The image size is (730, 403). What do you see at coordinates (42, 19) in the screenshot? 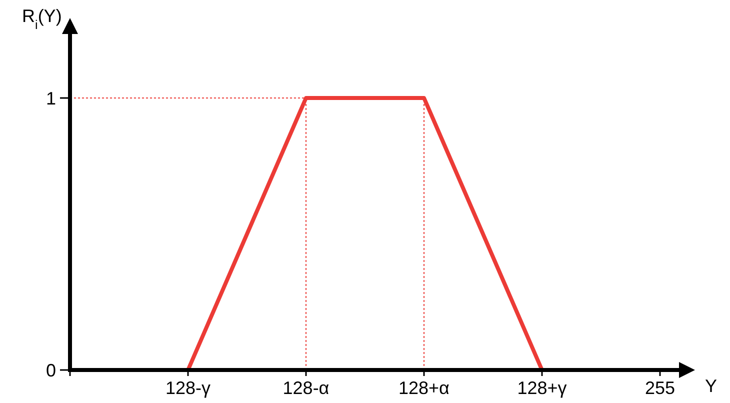
I see `y-axis-title: R$_{i}$(Y)` at bounding box center [42, 19].